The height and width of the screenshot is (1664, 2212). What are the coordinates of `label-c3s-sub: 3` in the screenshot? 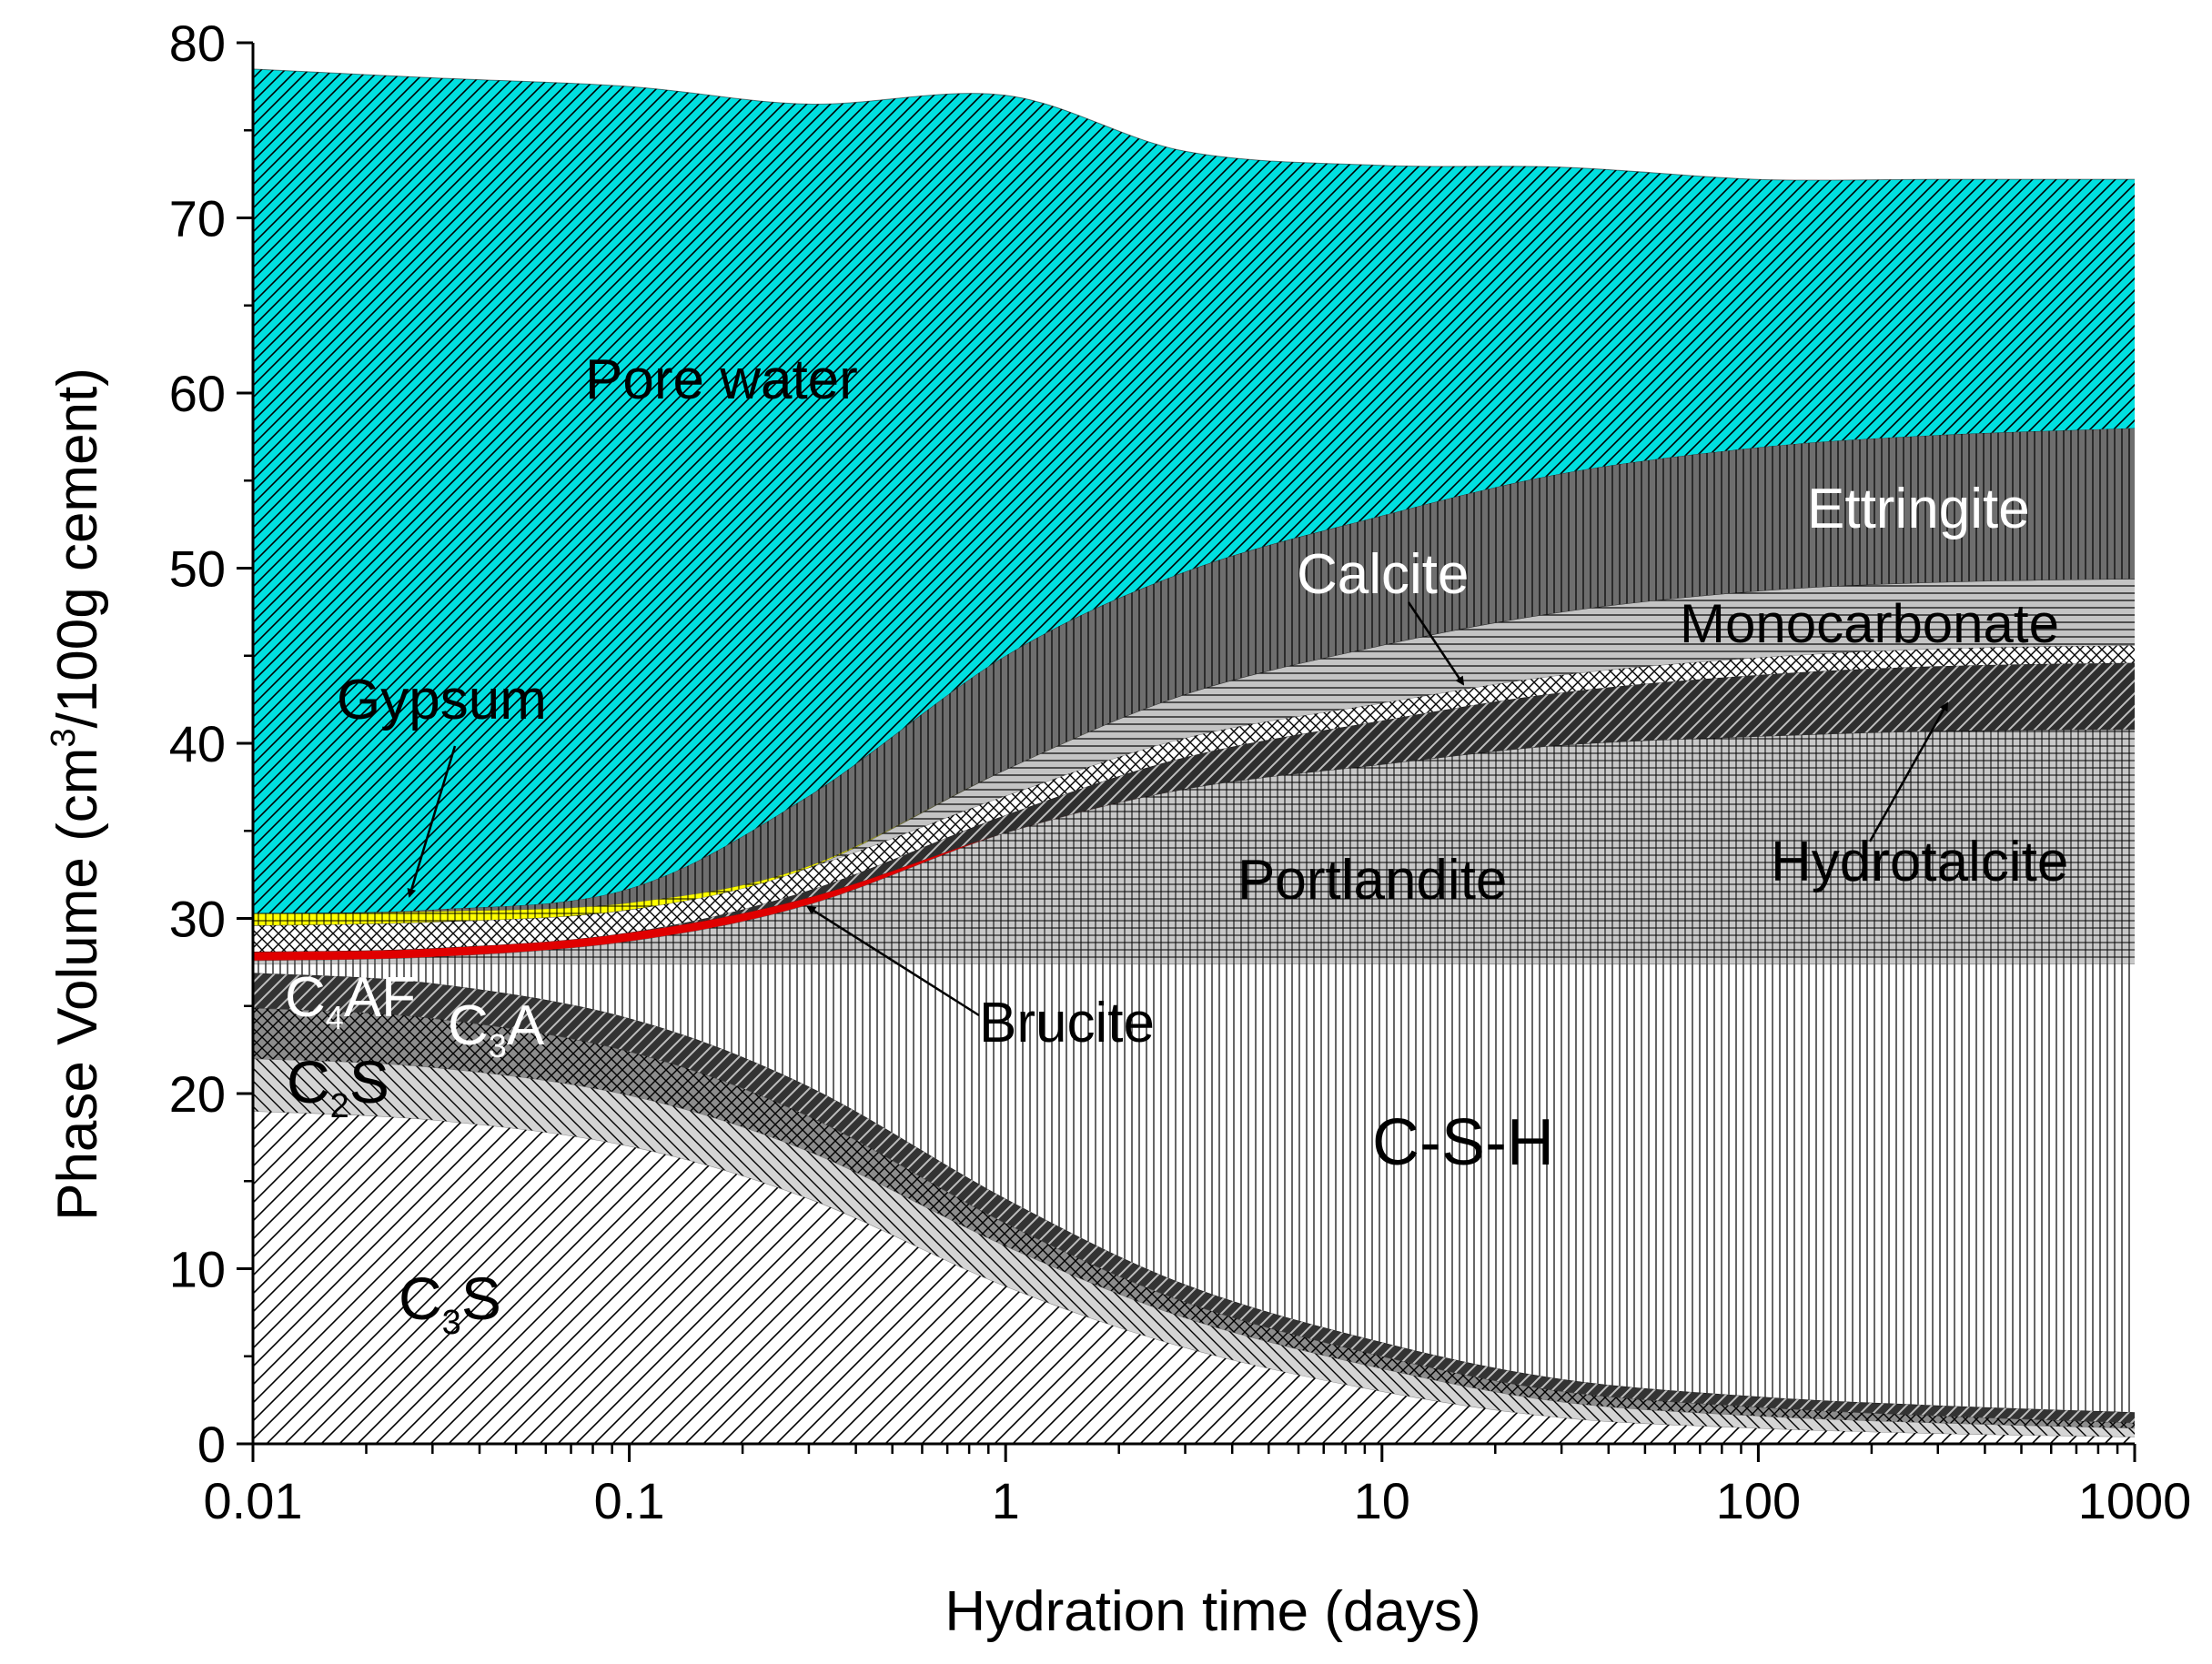 It's located at (451, 1323).